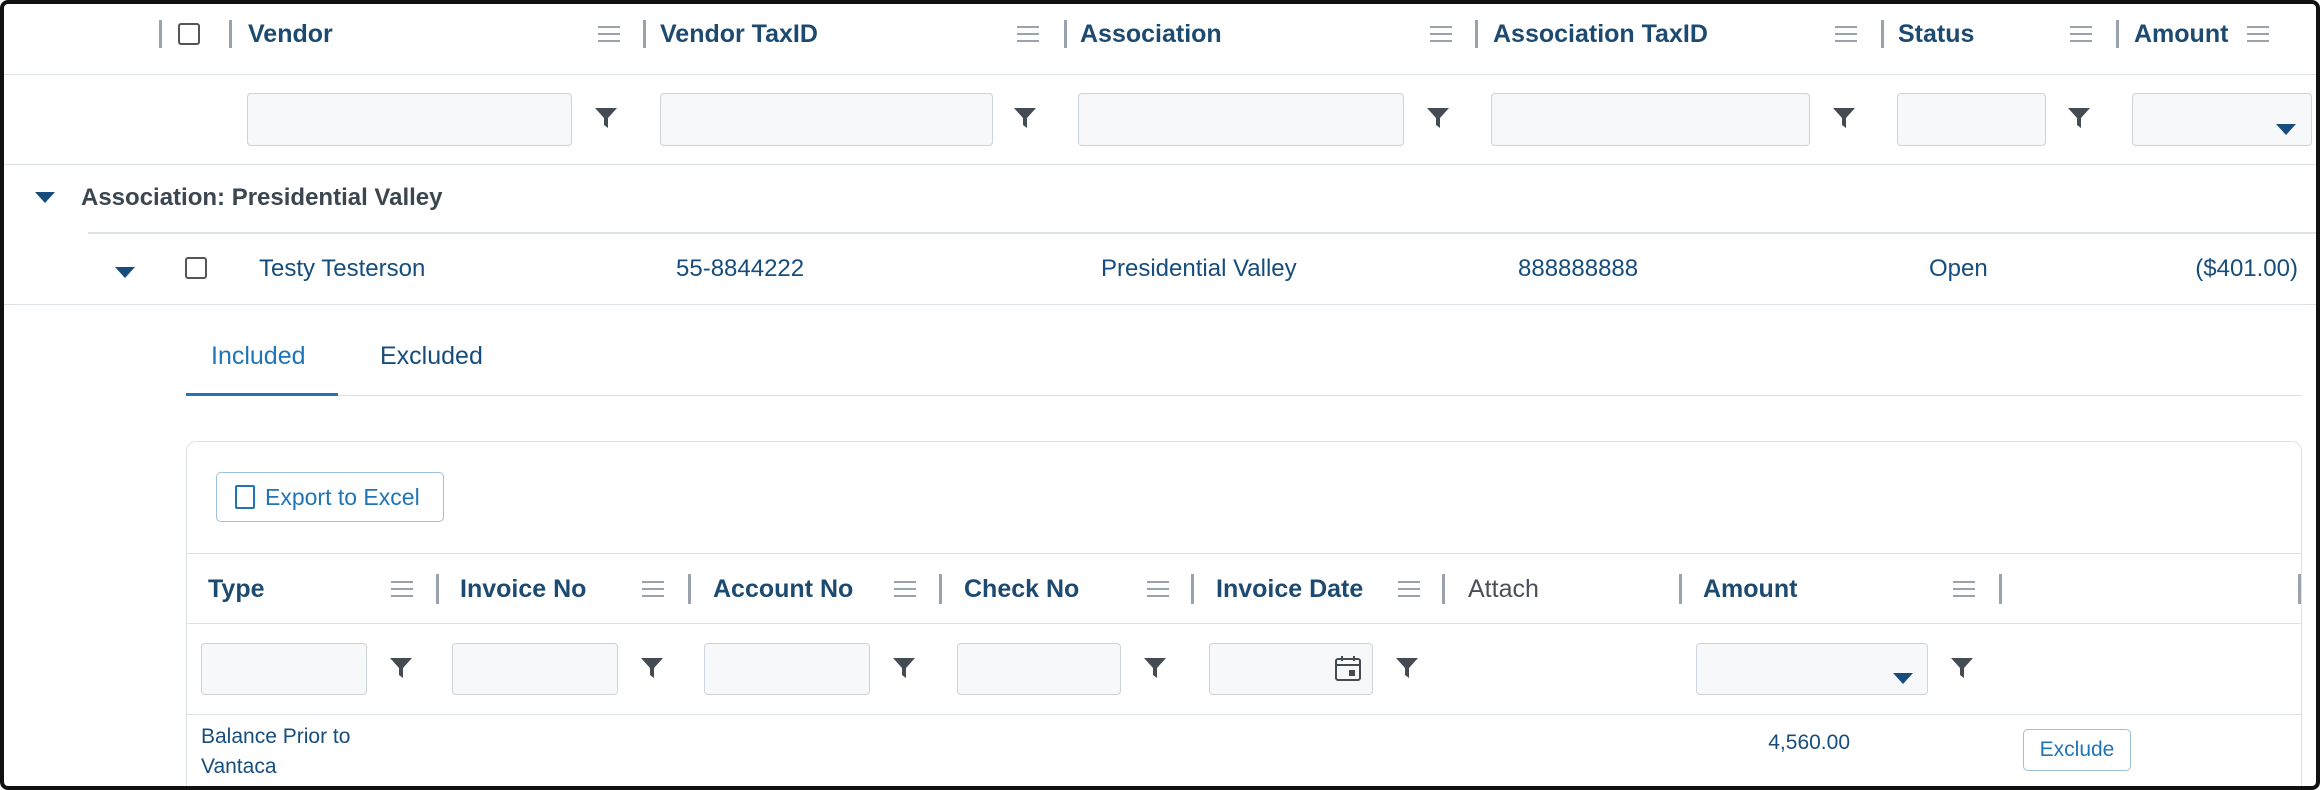 The height and width of the screenshot is (790, 2320). Describe the element at coordinates (1151, 34) in the screenshot. I see `column-header: Association` at that location.